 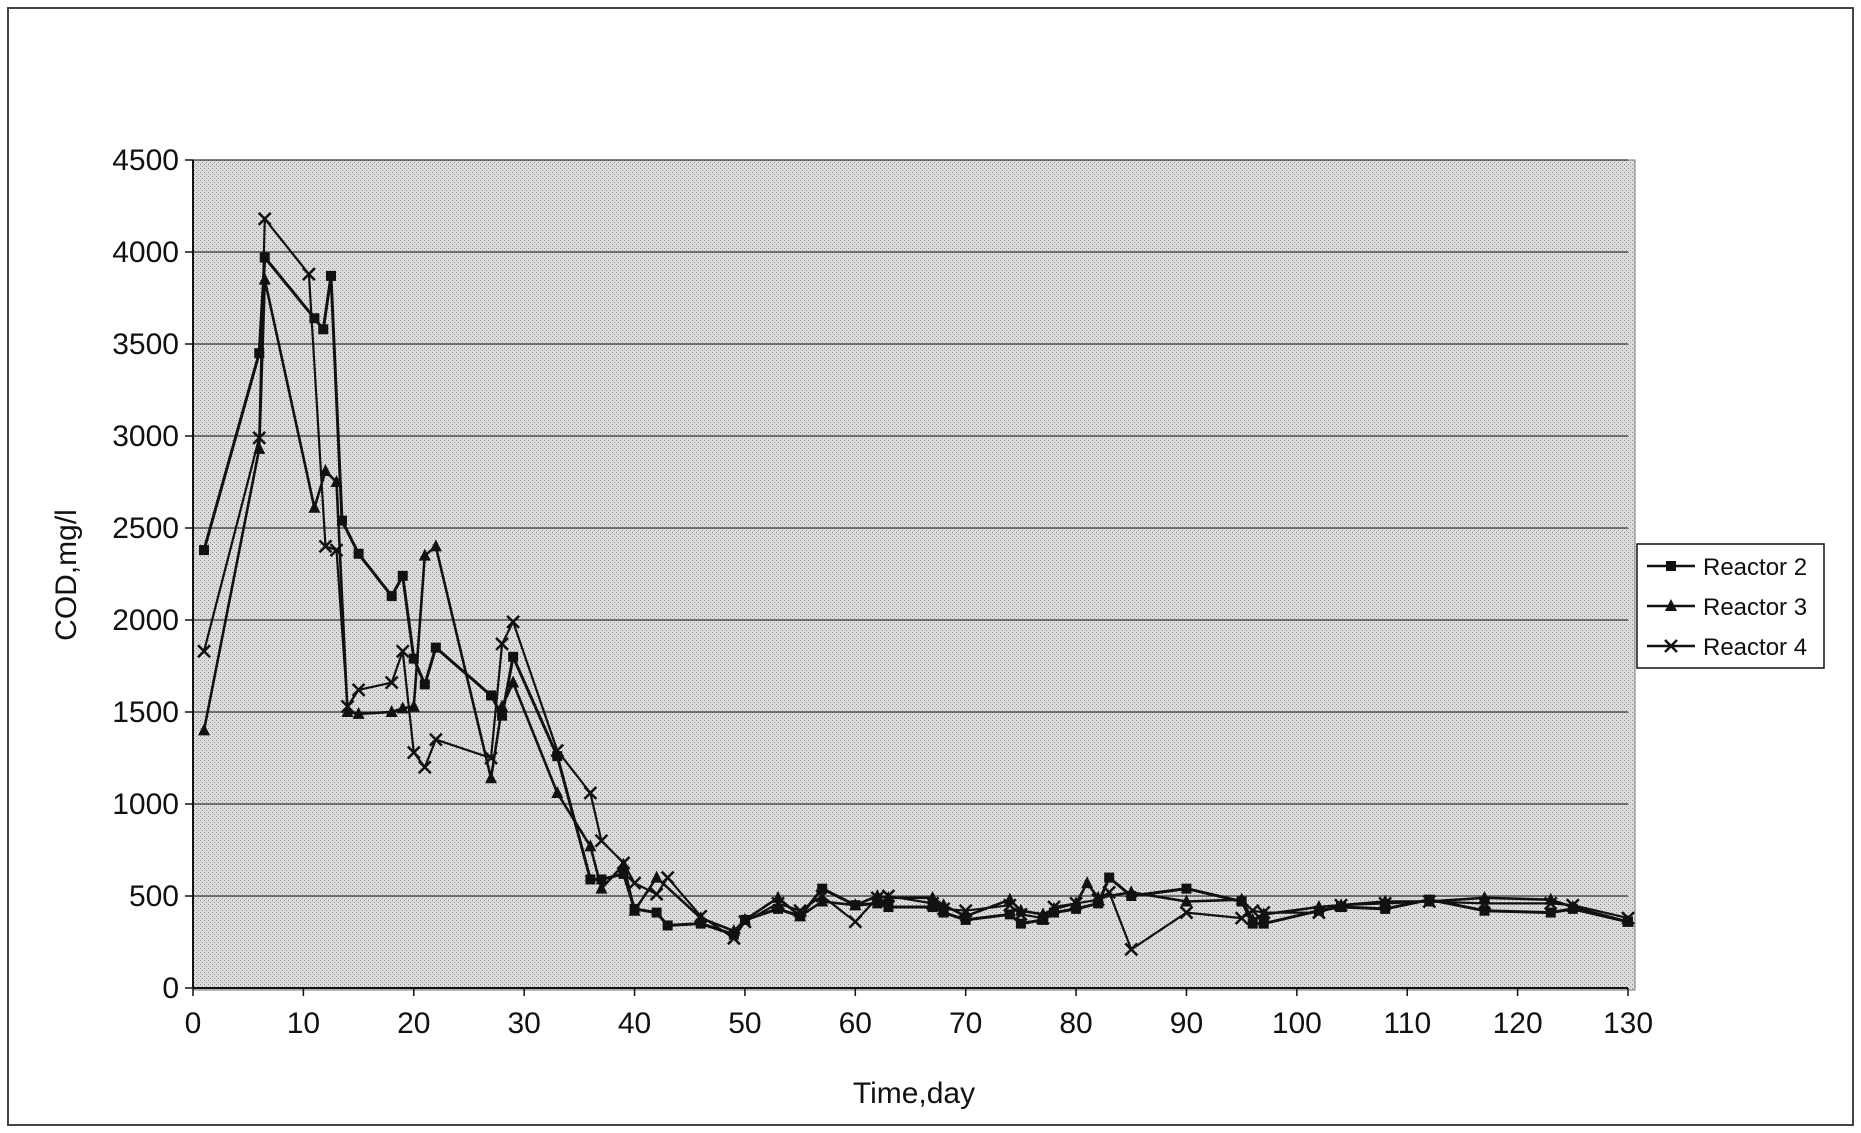 I want to click on y-tick-label: 3000, so click(x=145, y=436).